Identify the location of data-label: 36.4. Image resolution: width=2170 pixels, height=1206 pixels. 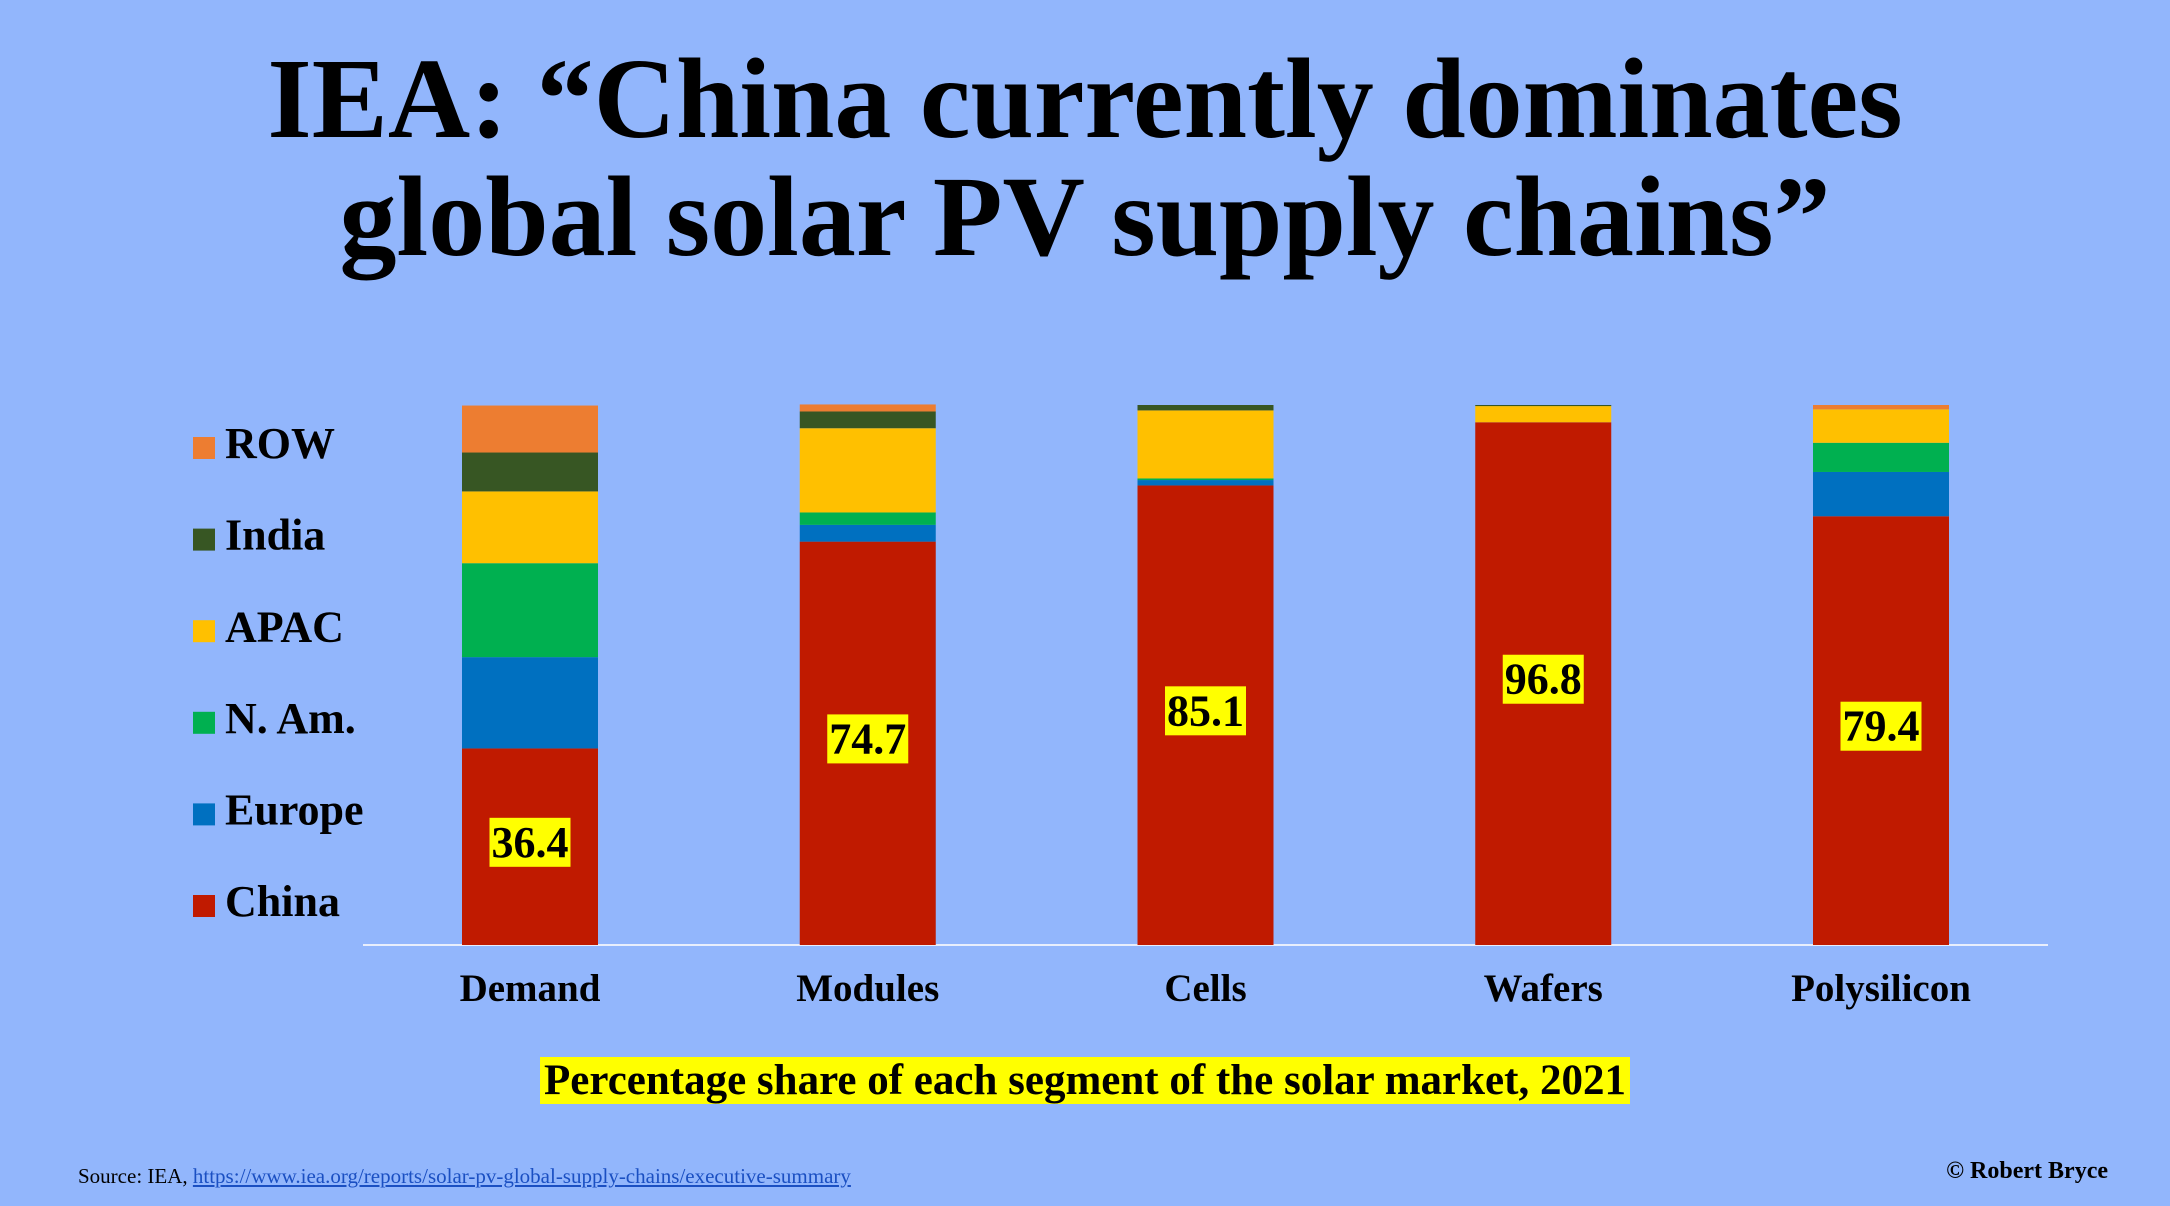
(530, 842).